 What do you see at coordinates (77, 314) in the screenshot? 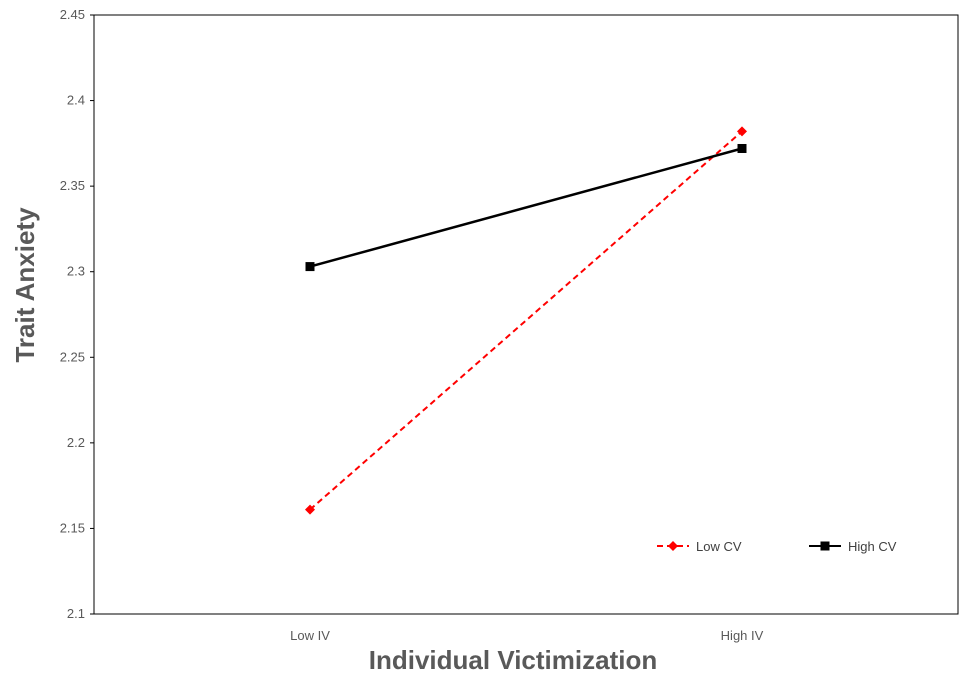
I see `y-axis: 2.1 2.15 2.2 2.25 2.3 2.35 2.4 2.45` at bounding box center [77, 314].